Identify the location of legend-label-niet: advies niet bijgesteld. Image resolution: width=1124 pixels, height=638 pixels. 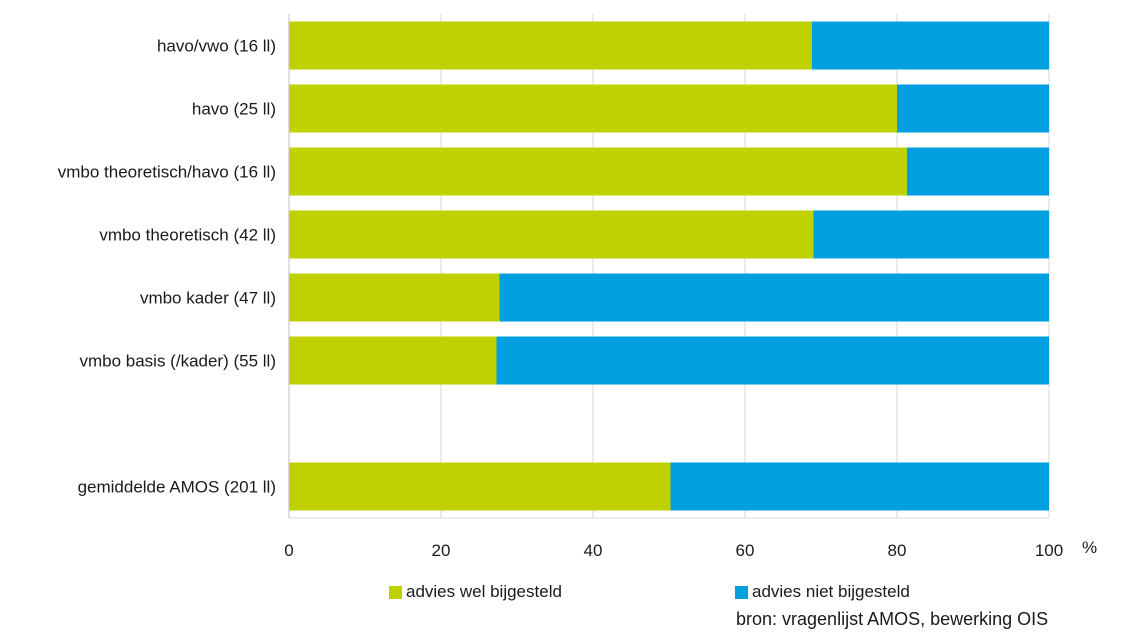
(831, 591).